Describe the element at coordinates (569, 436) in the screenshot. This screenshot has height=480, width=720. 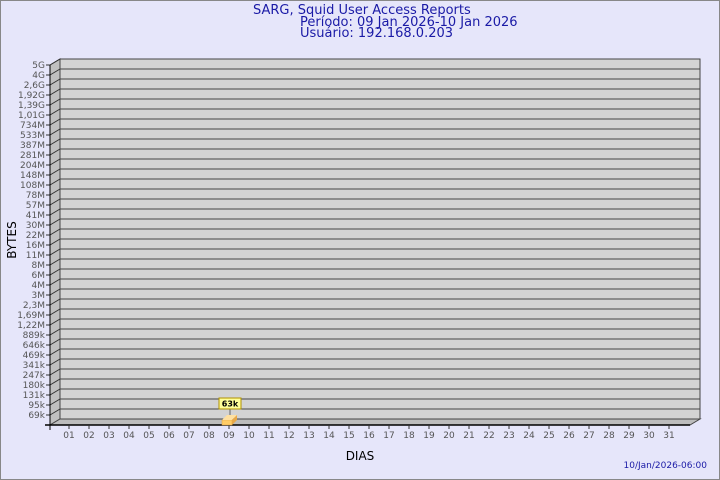
I see `x-tick-label: 26` at that location.